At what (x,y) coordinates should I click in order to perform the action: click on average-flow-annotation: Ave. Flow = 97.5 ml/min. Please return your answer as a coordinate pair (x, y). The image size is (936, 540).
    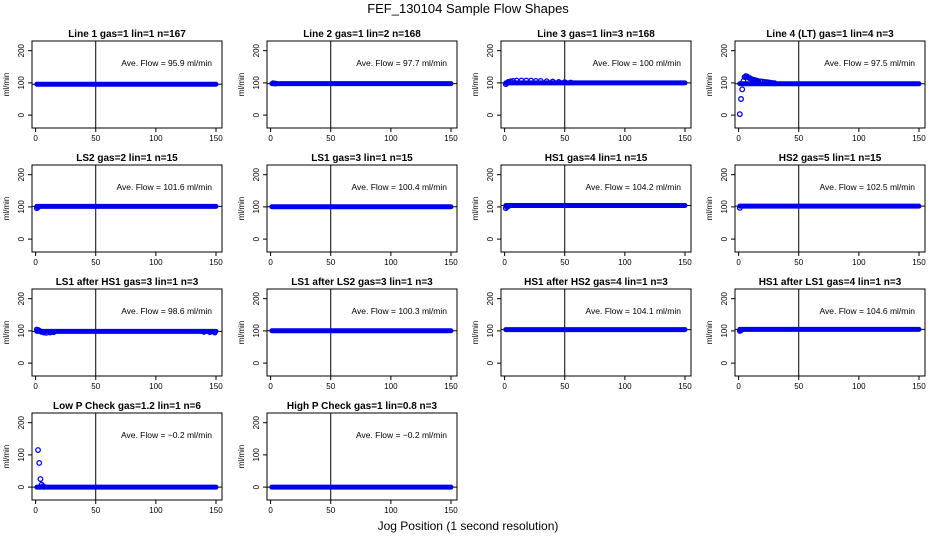
    Looking at the image, I should click on (869, 63).